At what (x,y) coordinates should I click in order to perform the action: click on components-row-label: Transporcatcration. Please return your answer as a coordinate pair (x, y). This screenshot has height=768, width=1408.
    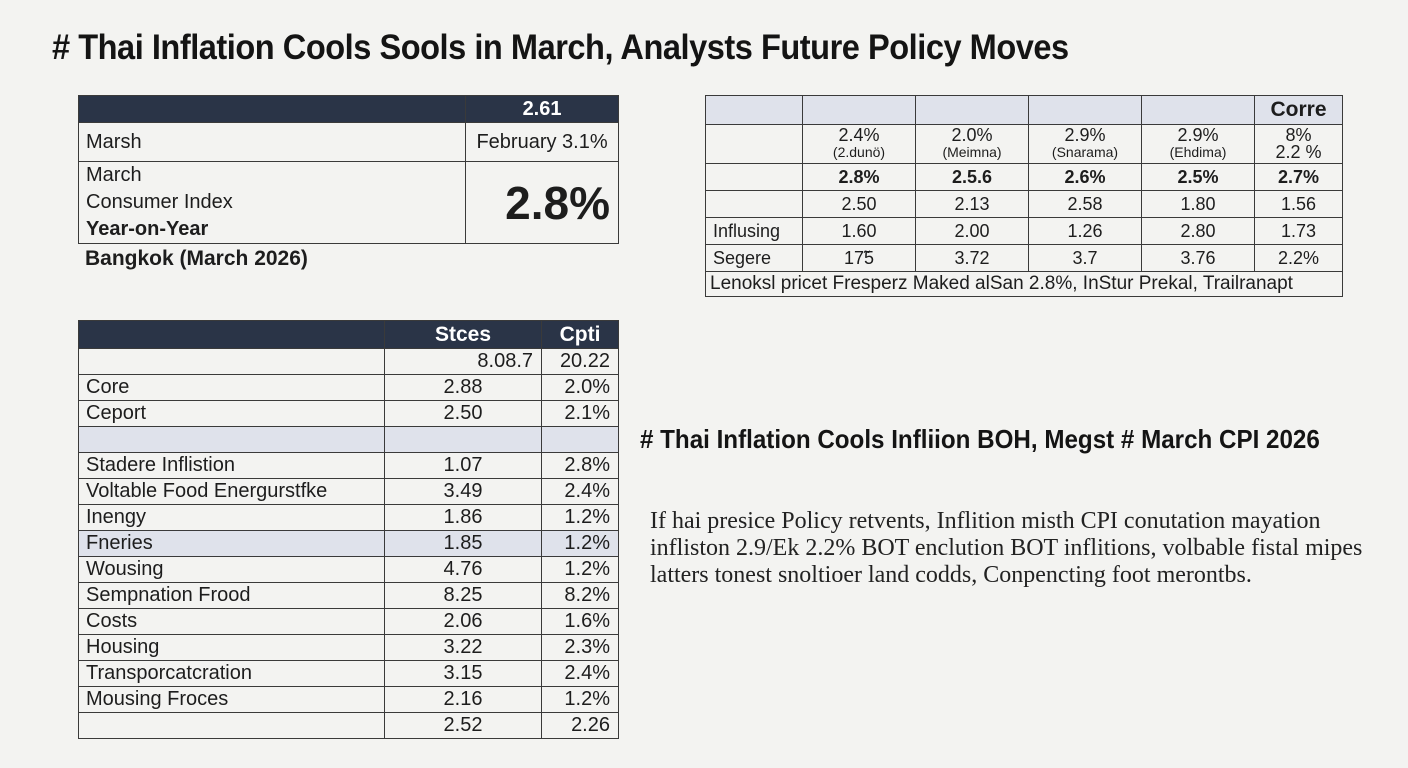
    Looking at the image, I should click on (231, 673).